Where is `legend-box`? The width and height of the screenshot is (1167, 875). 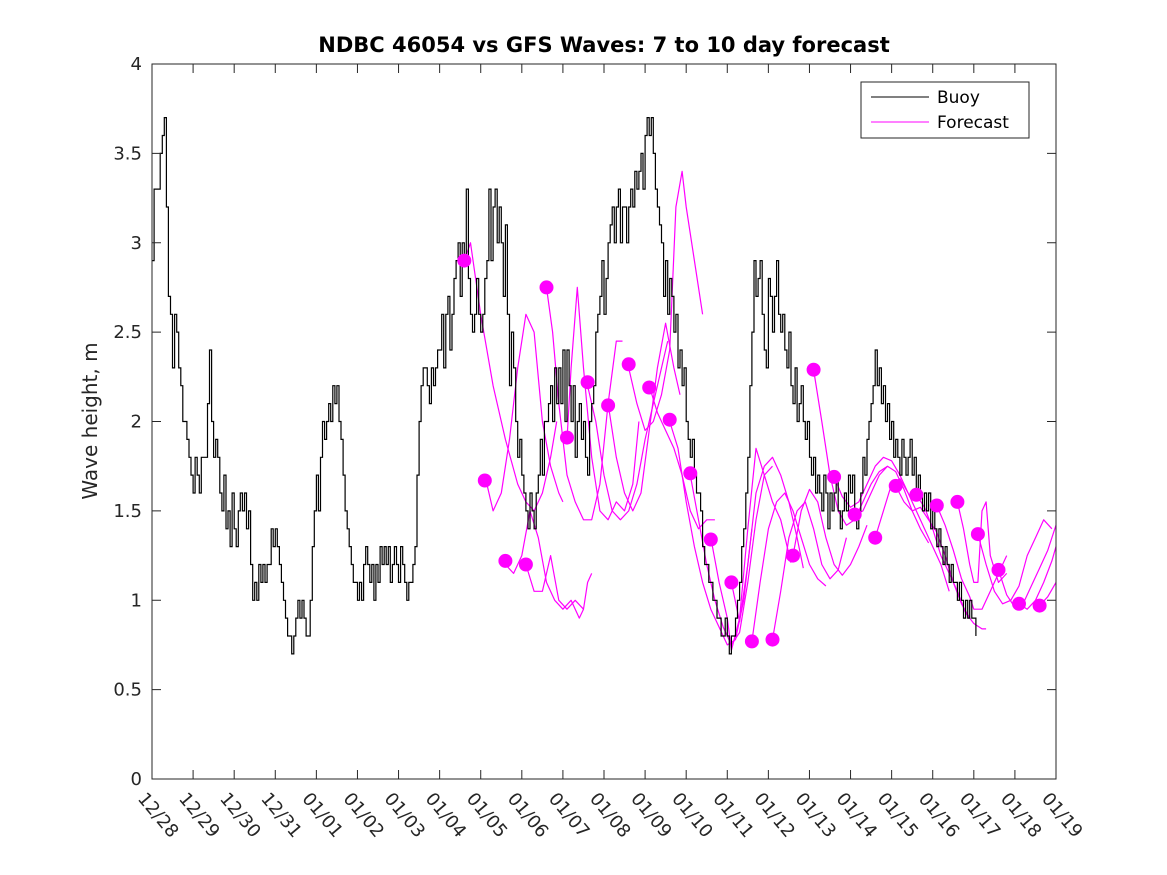
legend-box is located at coordinates (945, 110).